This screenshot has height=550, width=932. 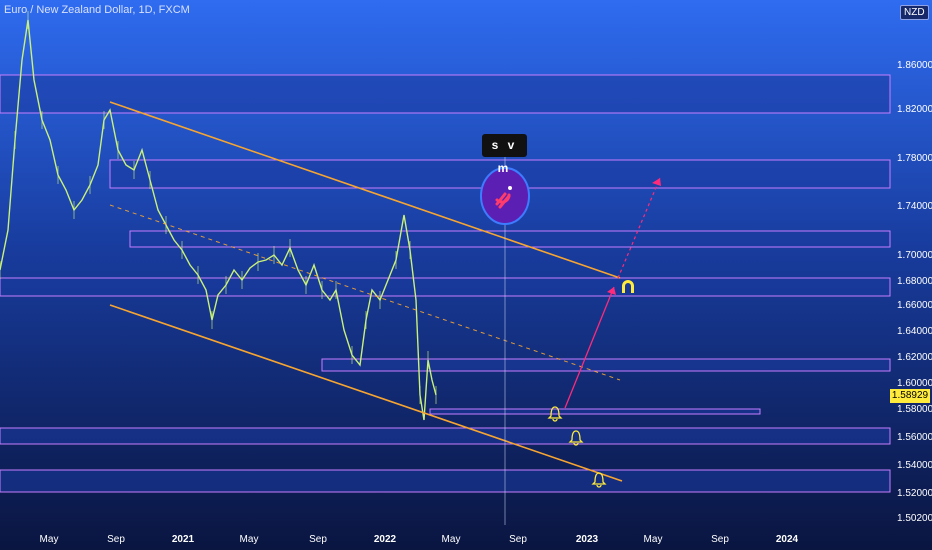 What do you see at coordinates (914, 383) in the screenshot?
I see `price-axis-label: 1.60000` at bounding box center [914, 383].